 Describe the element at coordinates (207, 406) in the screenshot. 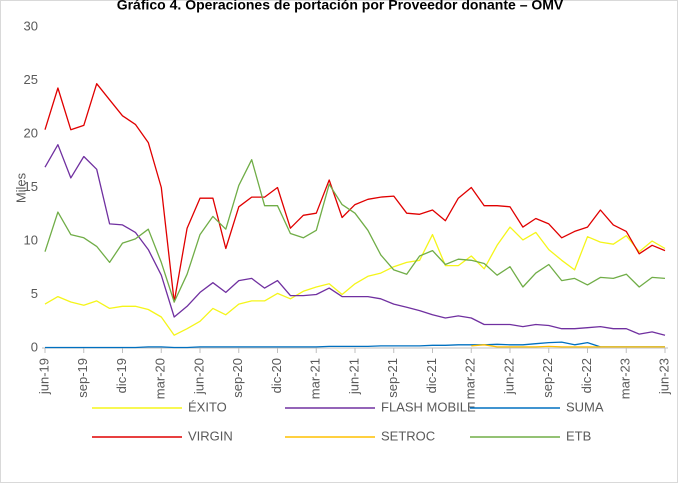

I see `legend-label: ÉXITO` at that location.